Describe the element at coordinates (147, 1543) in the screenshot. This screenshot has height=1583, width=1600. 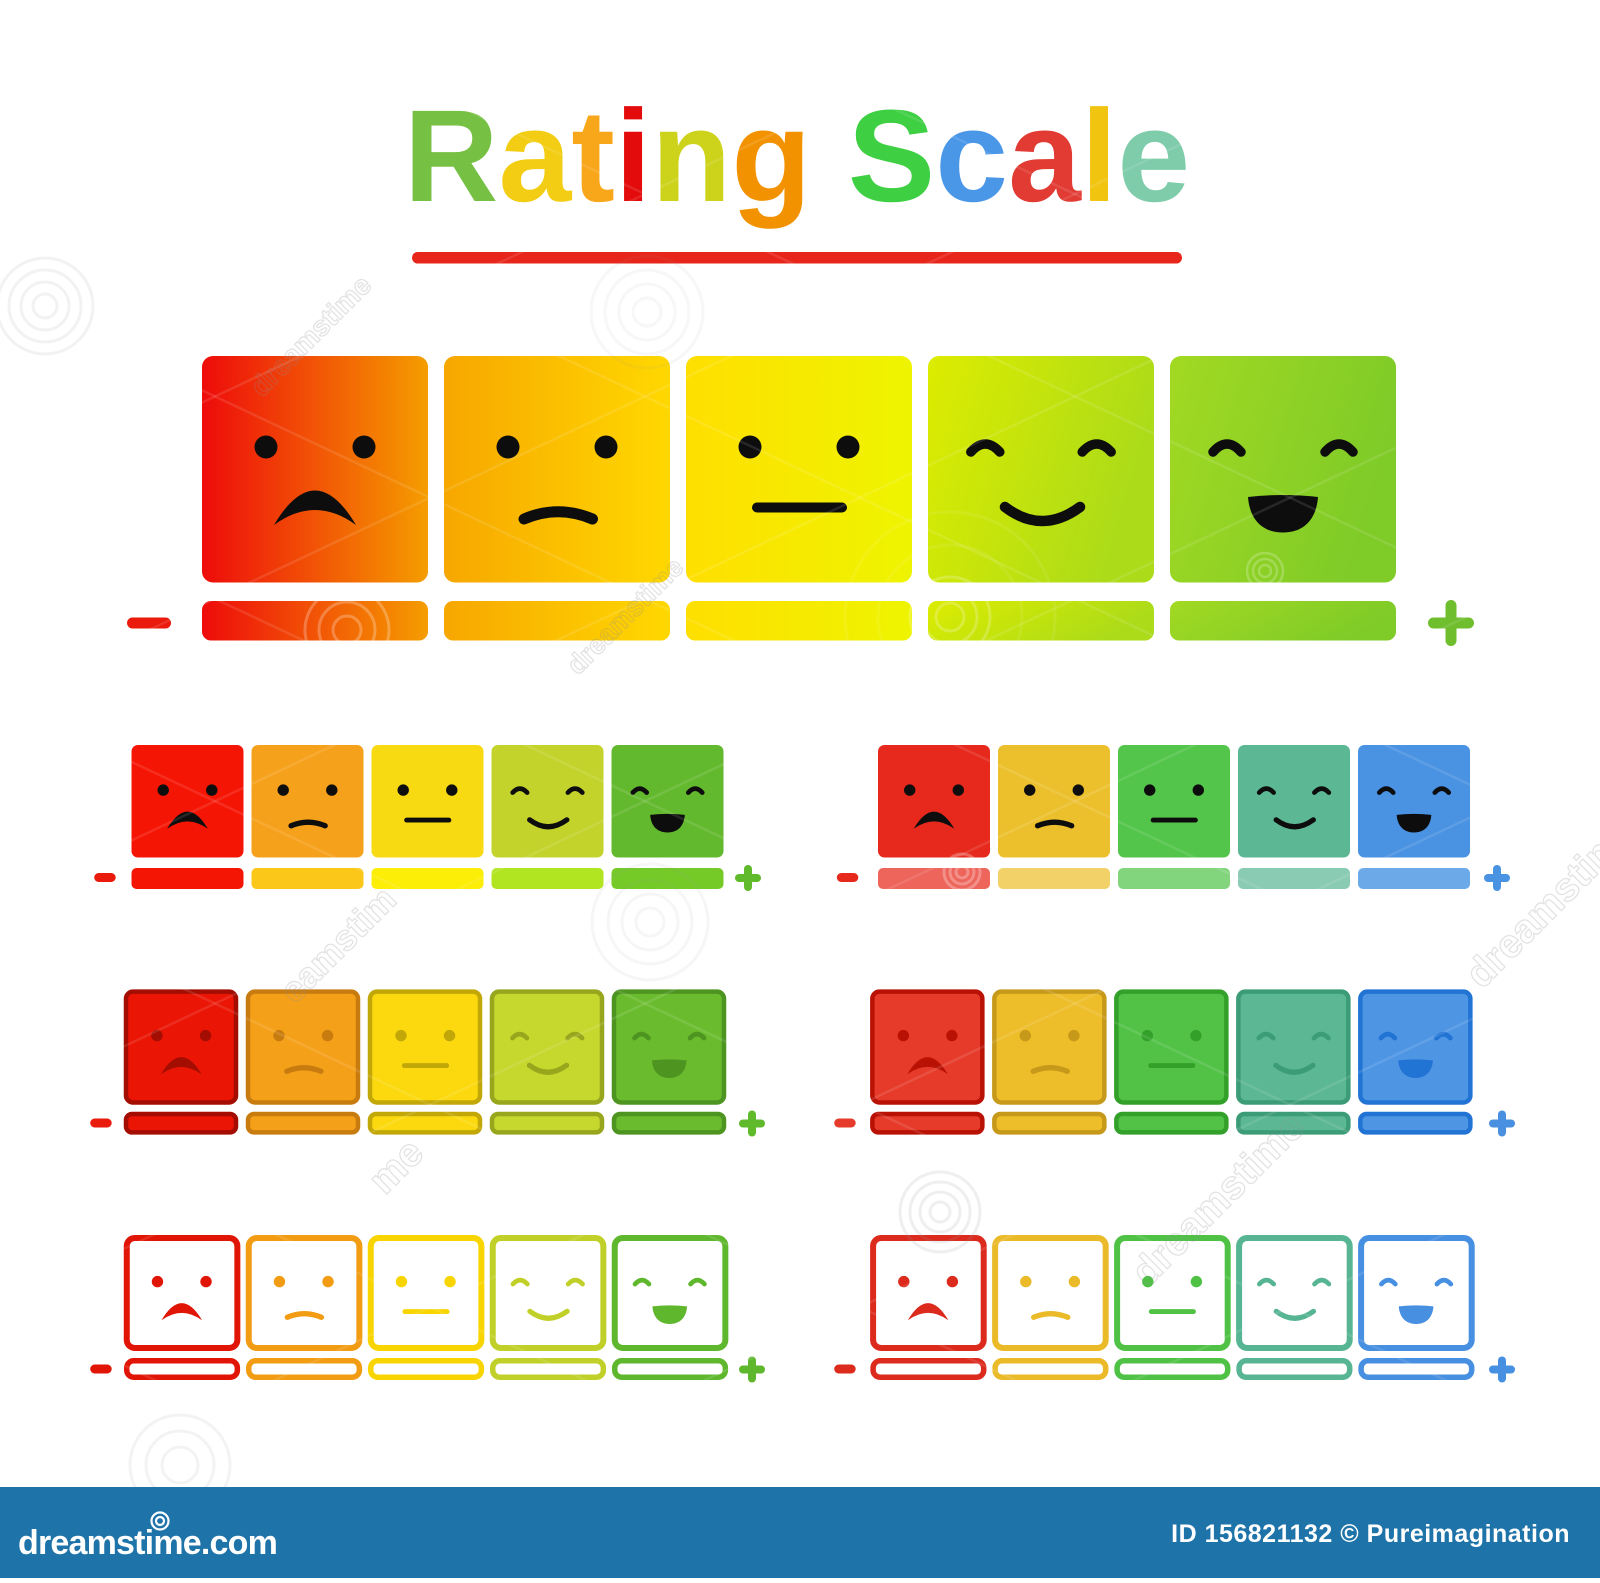
I see `svg-text: dreamstime.com` at that location.